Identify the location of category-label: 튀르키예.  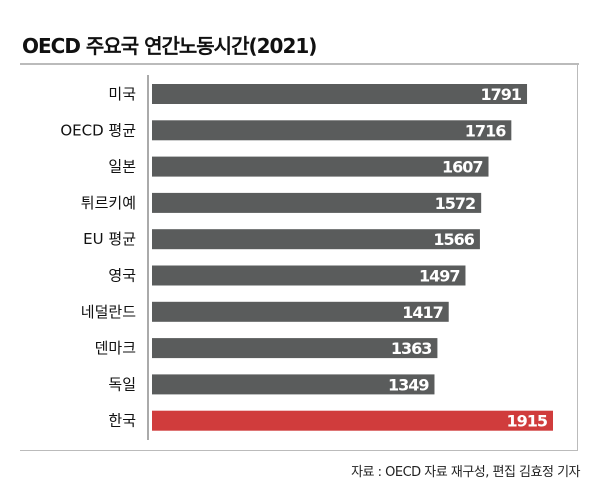
(108, 203).